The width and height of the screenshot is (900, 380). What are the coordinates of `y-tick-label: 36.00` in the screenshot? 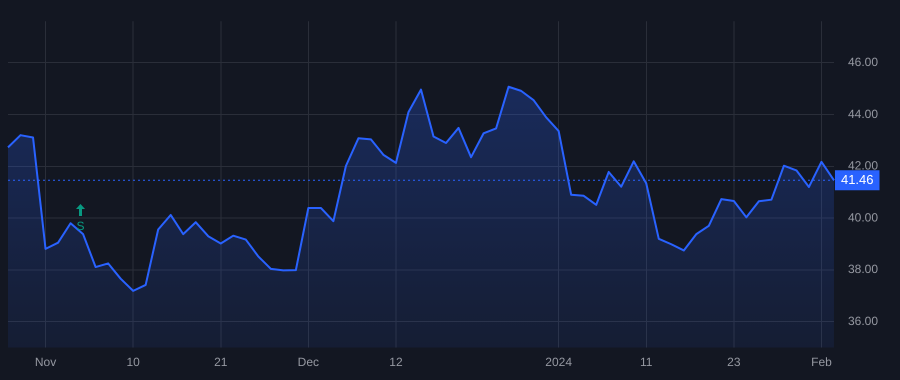 It's located at (863, 321).